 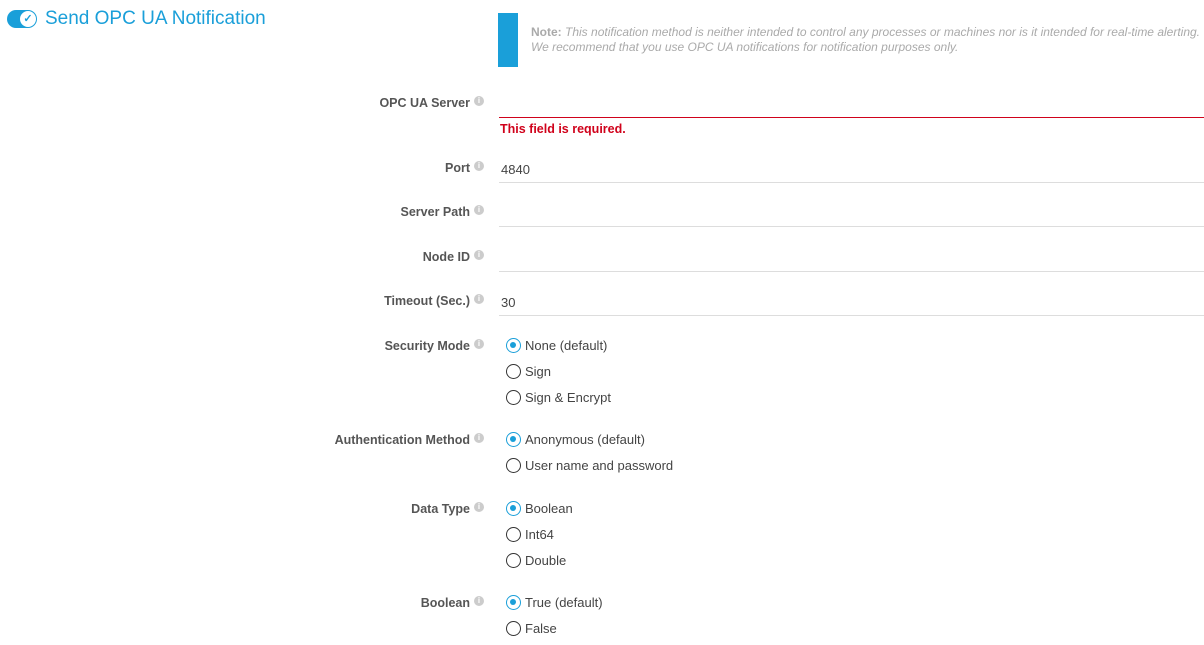 What do you see at coordinates (402, 440) in the screenshot?
I see `auth-method-label: Authentication Method` at bounding box center [402, 440].